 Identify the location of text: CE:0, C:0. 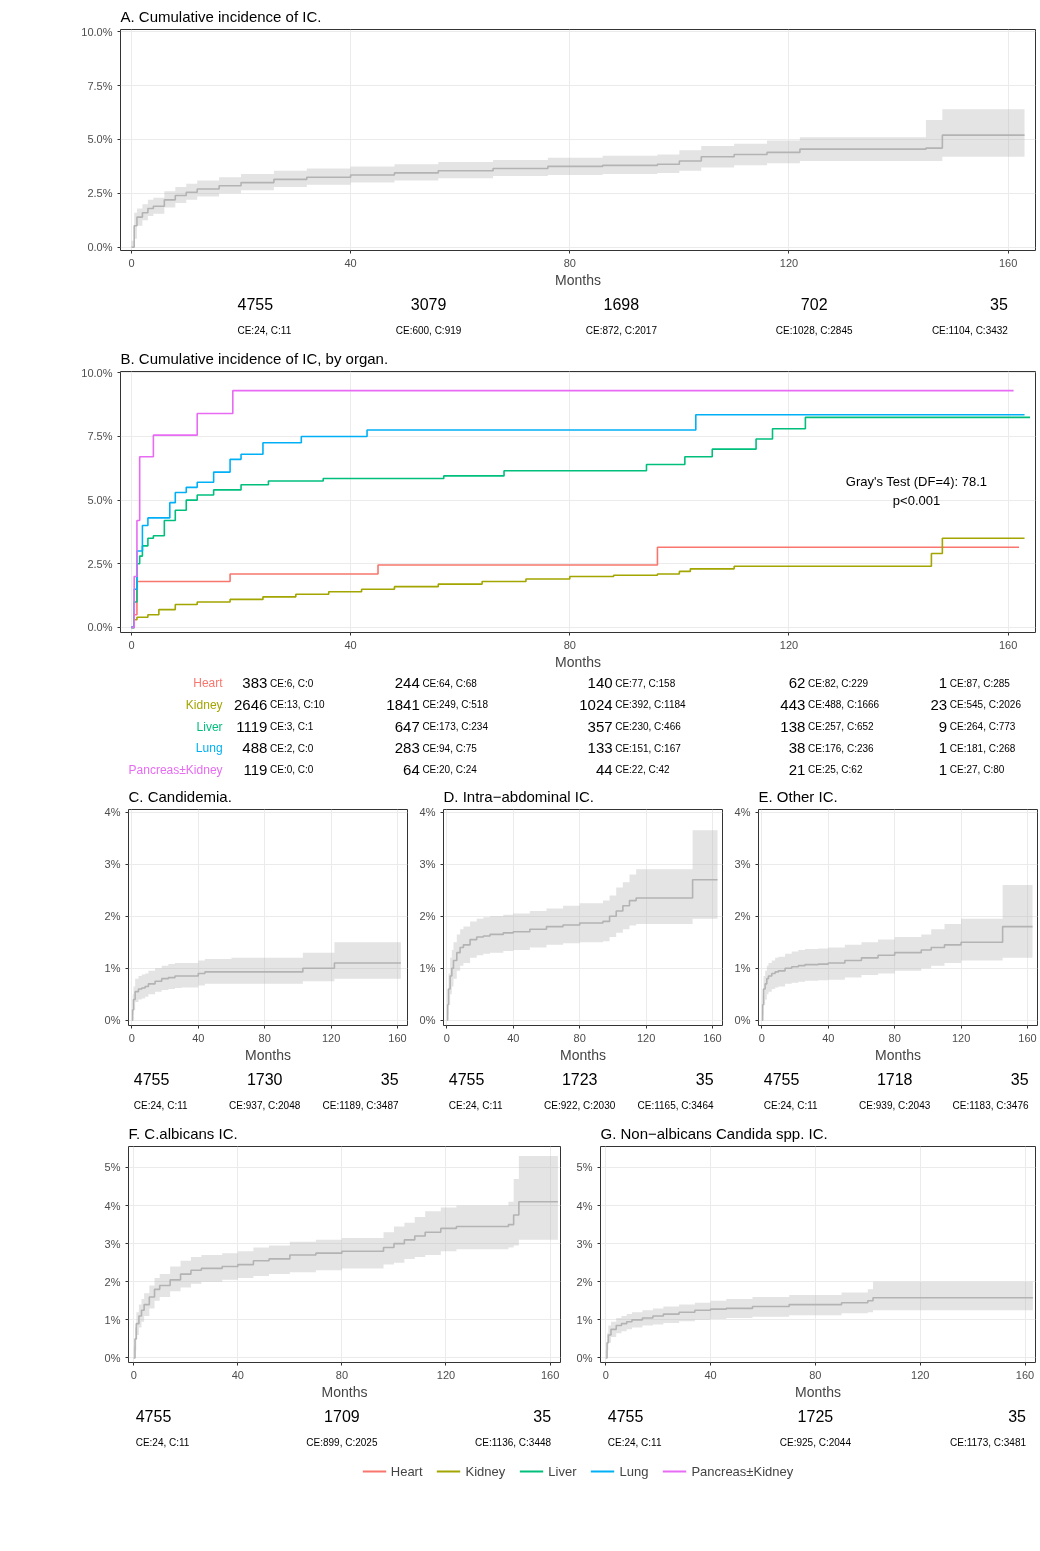
(292, 770).